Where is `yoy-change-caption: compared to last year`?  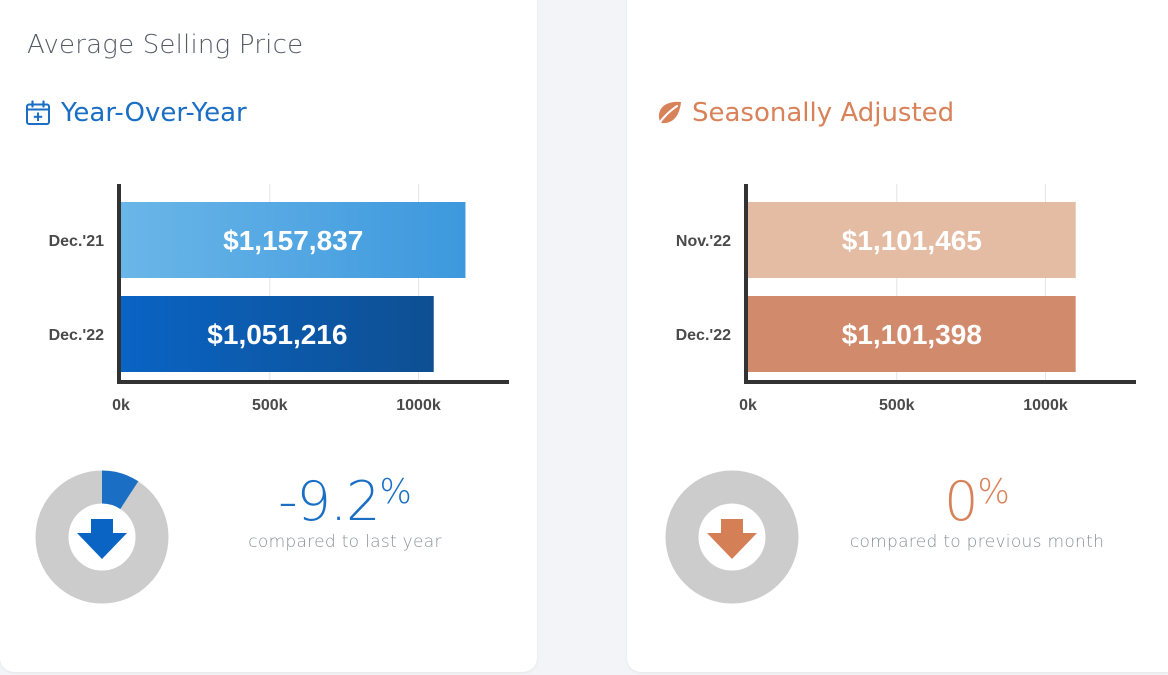 yoy-change-caption: compared to last year is located at coordinates (345, 542).